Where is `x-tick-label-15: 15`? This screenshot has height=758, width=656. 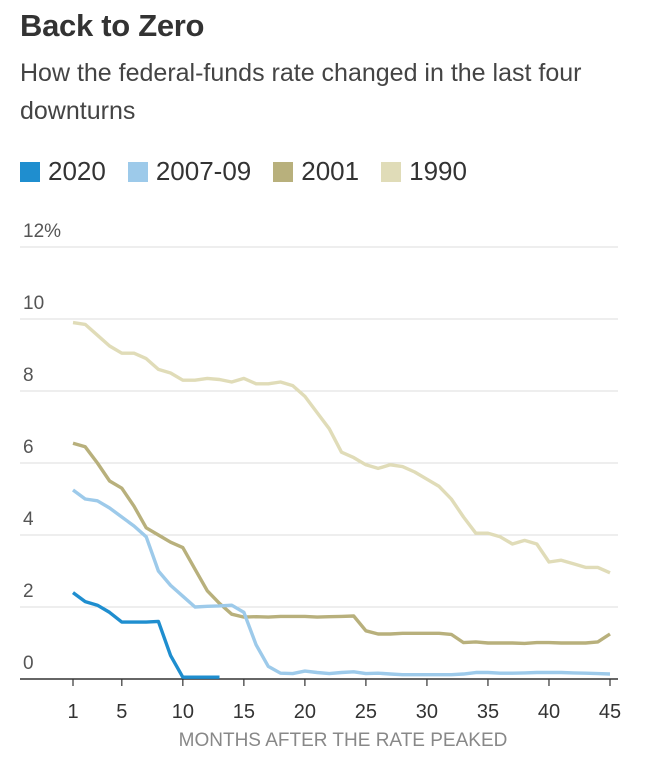
x-tick-label-15: 15 is located at coordinates (244, 712).